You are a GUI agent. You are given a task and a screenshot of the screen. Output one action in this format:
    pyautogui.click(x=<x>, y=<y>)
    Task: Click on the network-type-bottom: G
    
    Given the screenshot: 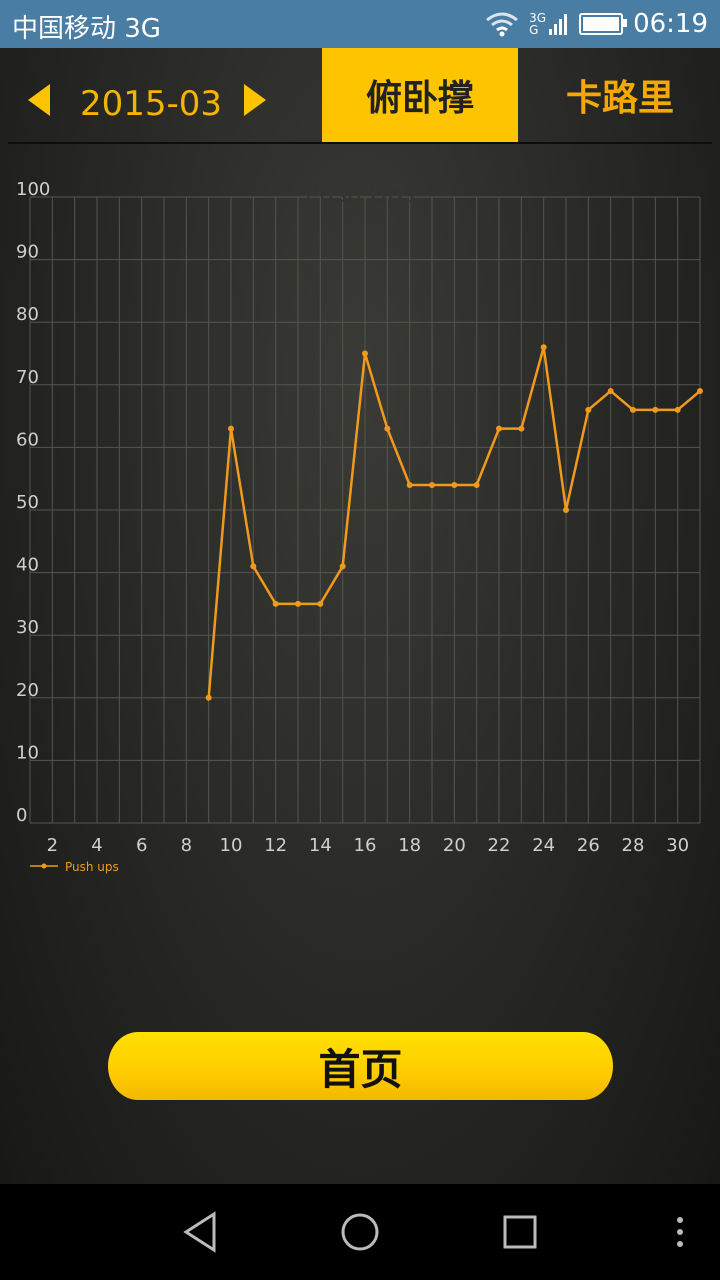 What is the action you would take?
    pyautogui.click(x=534, y=30)
    